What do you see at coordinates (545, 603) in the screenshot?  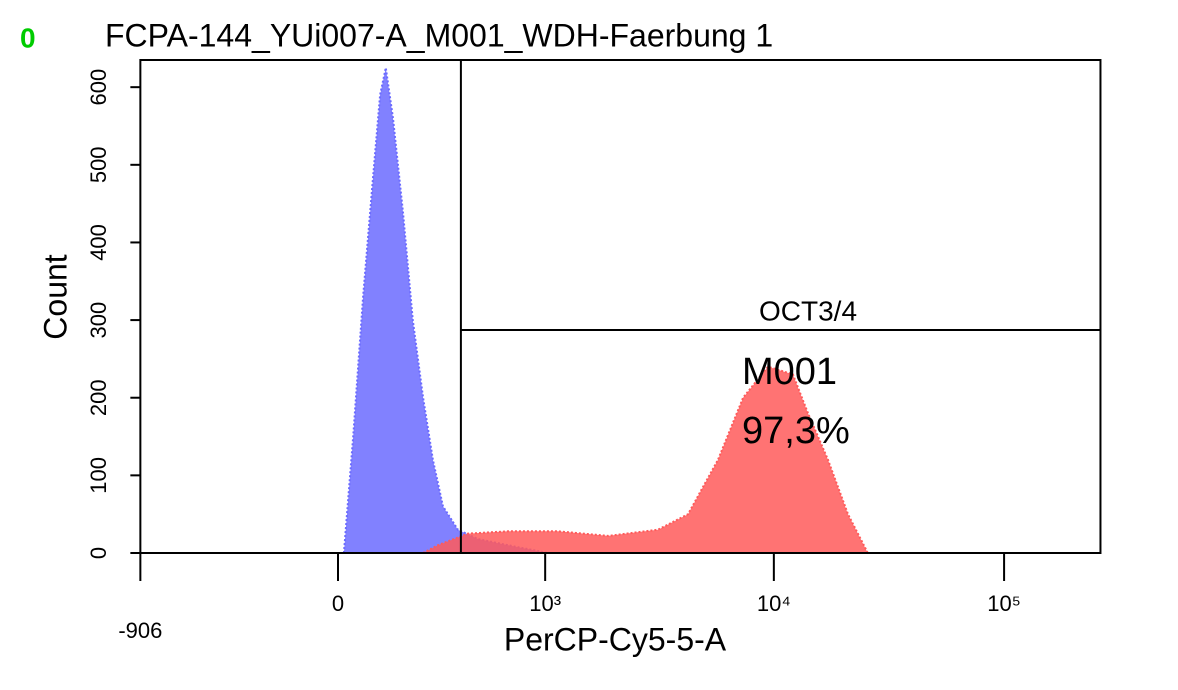 I see `x-tick-label: 10³` at bounding box center [545, 603].